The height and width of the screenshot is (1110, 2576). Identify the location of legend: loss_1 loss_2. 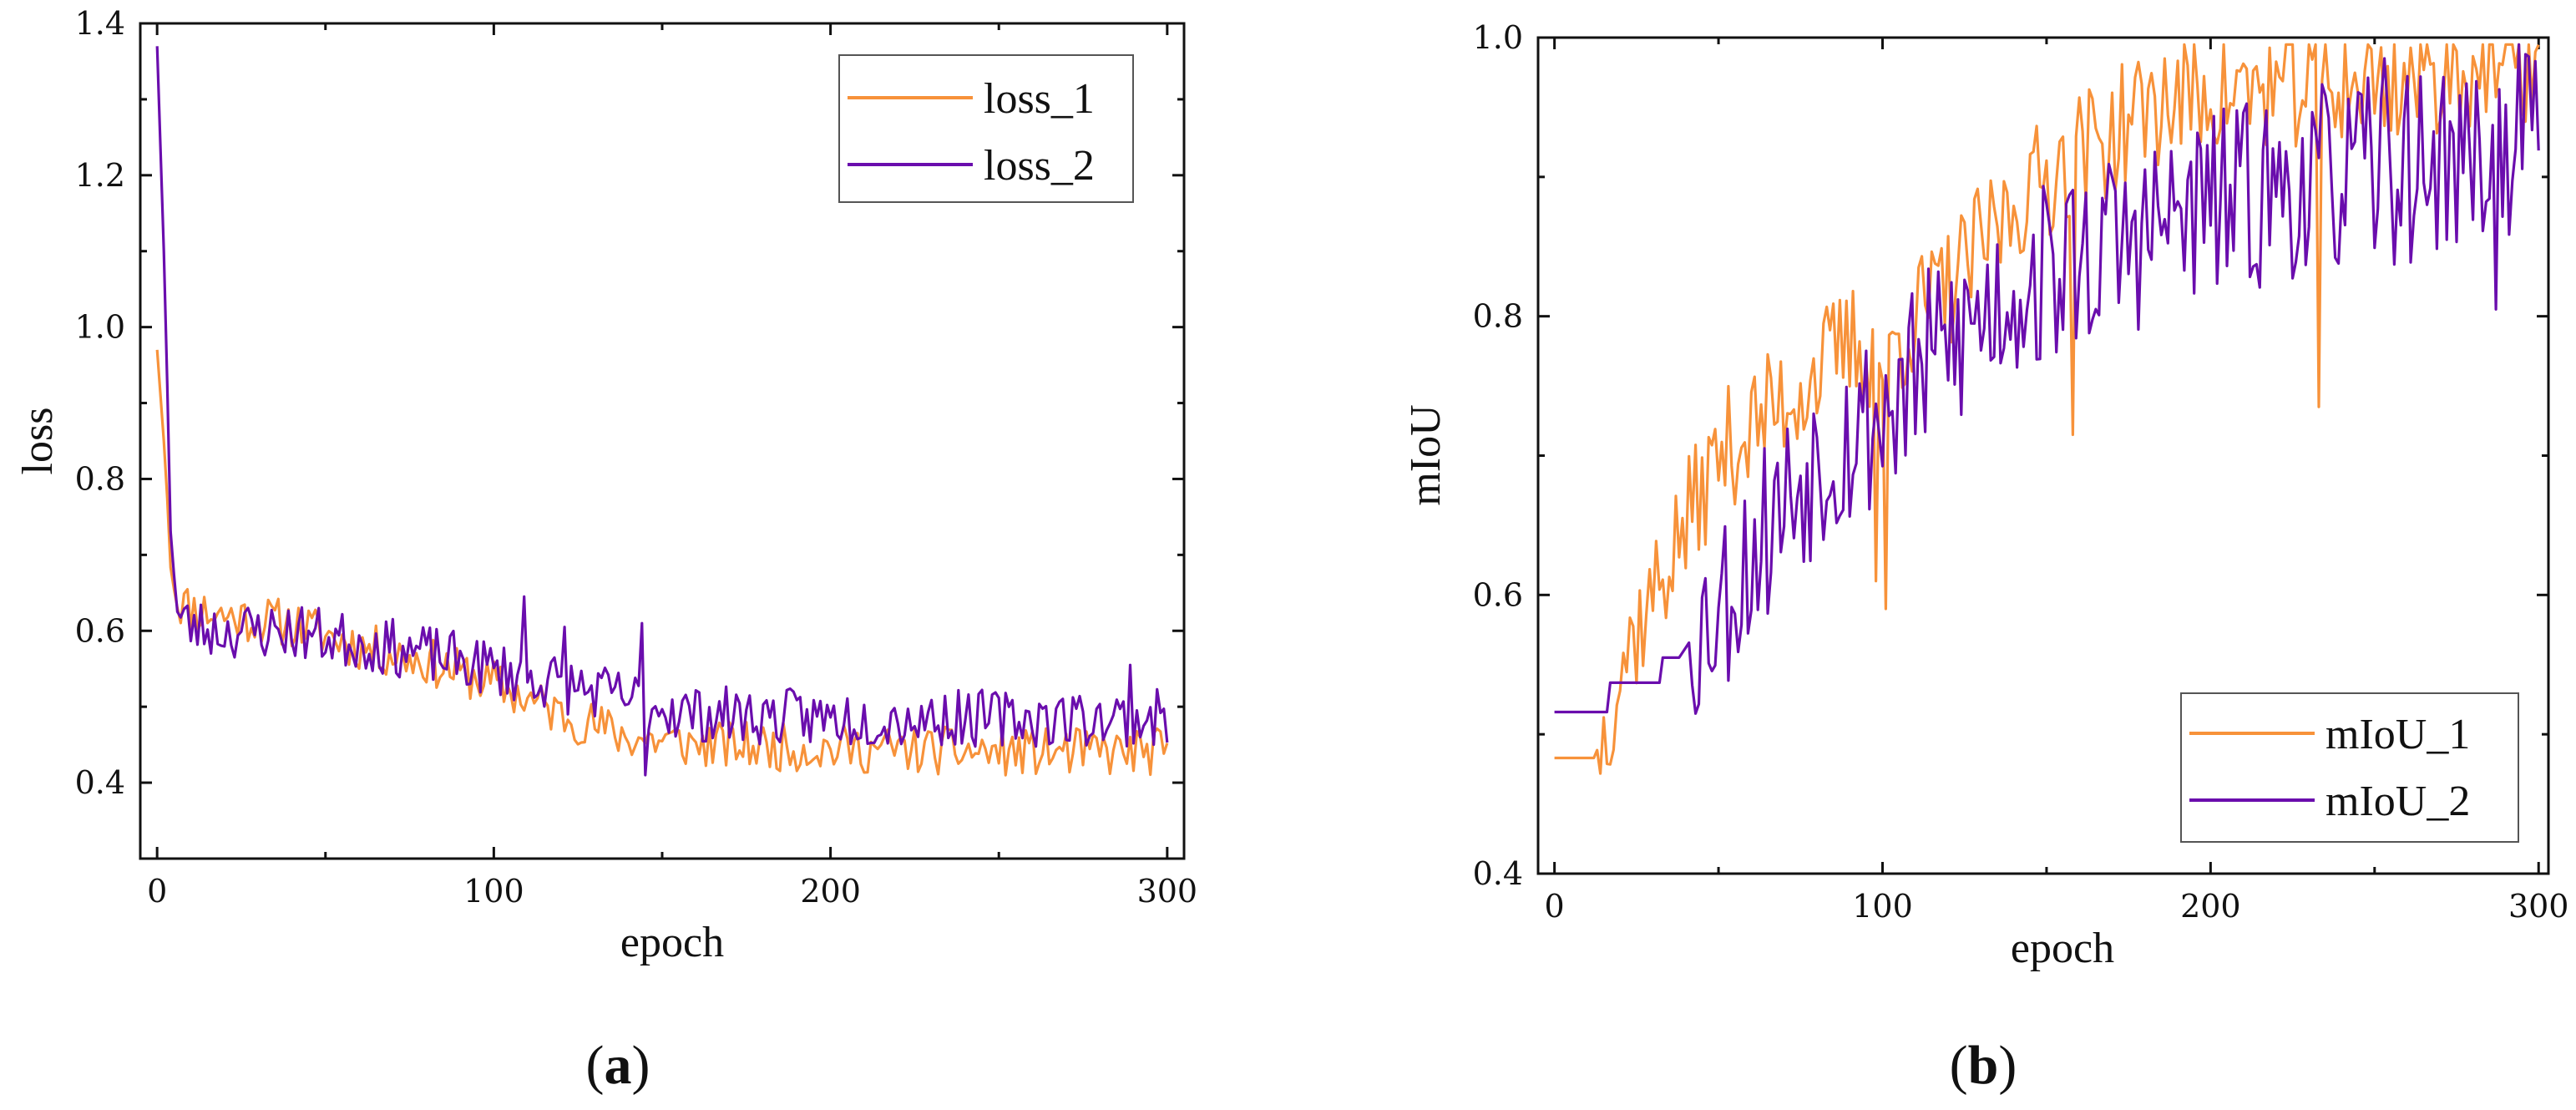
(986, 128).